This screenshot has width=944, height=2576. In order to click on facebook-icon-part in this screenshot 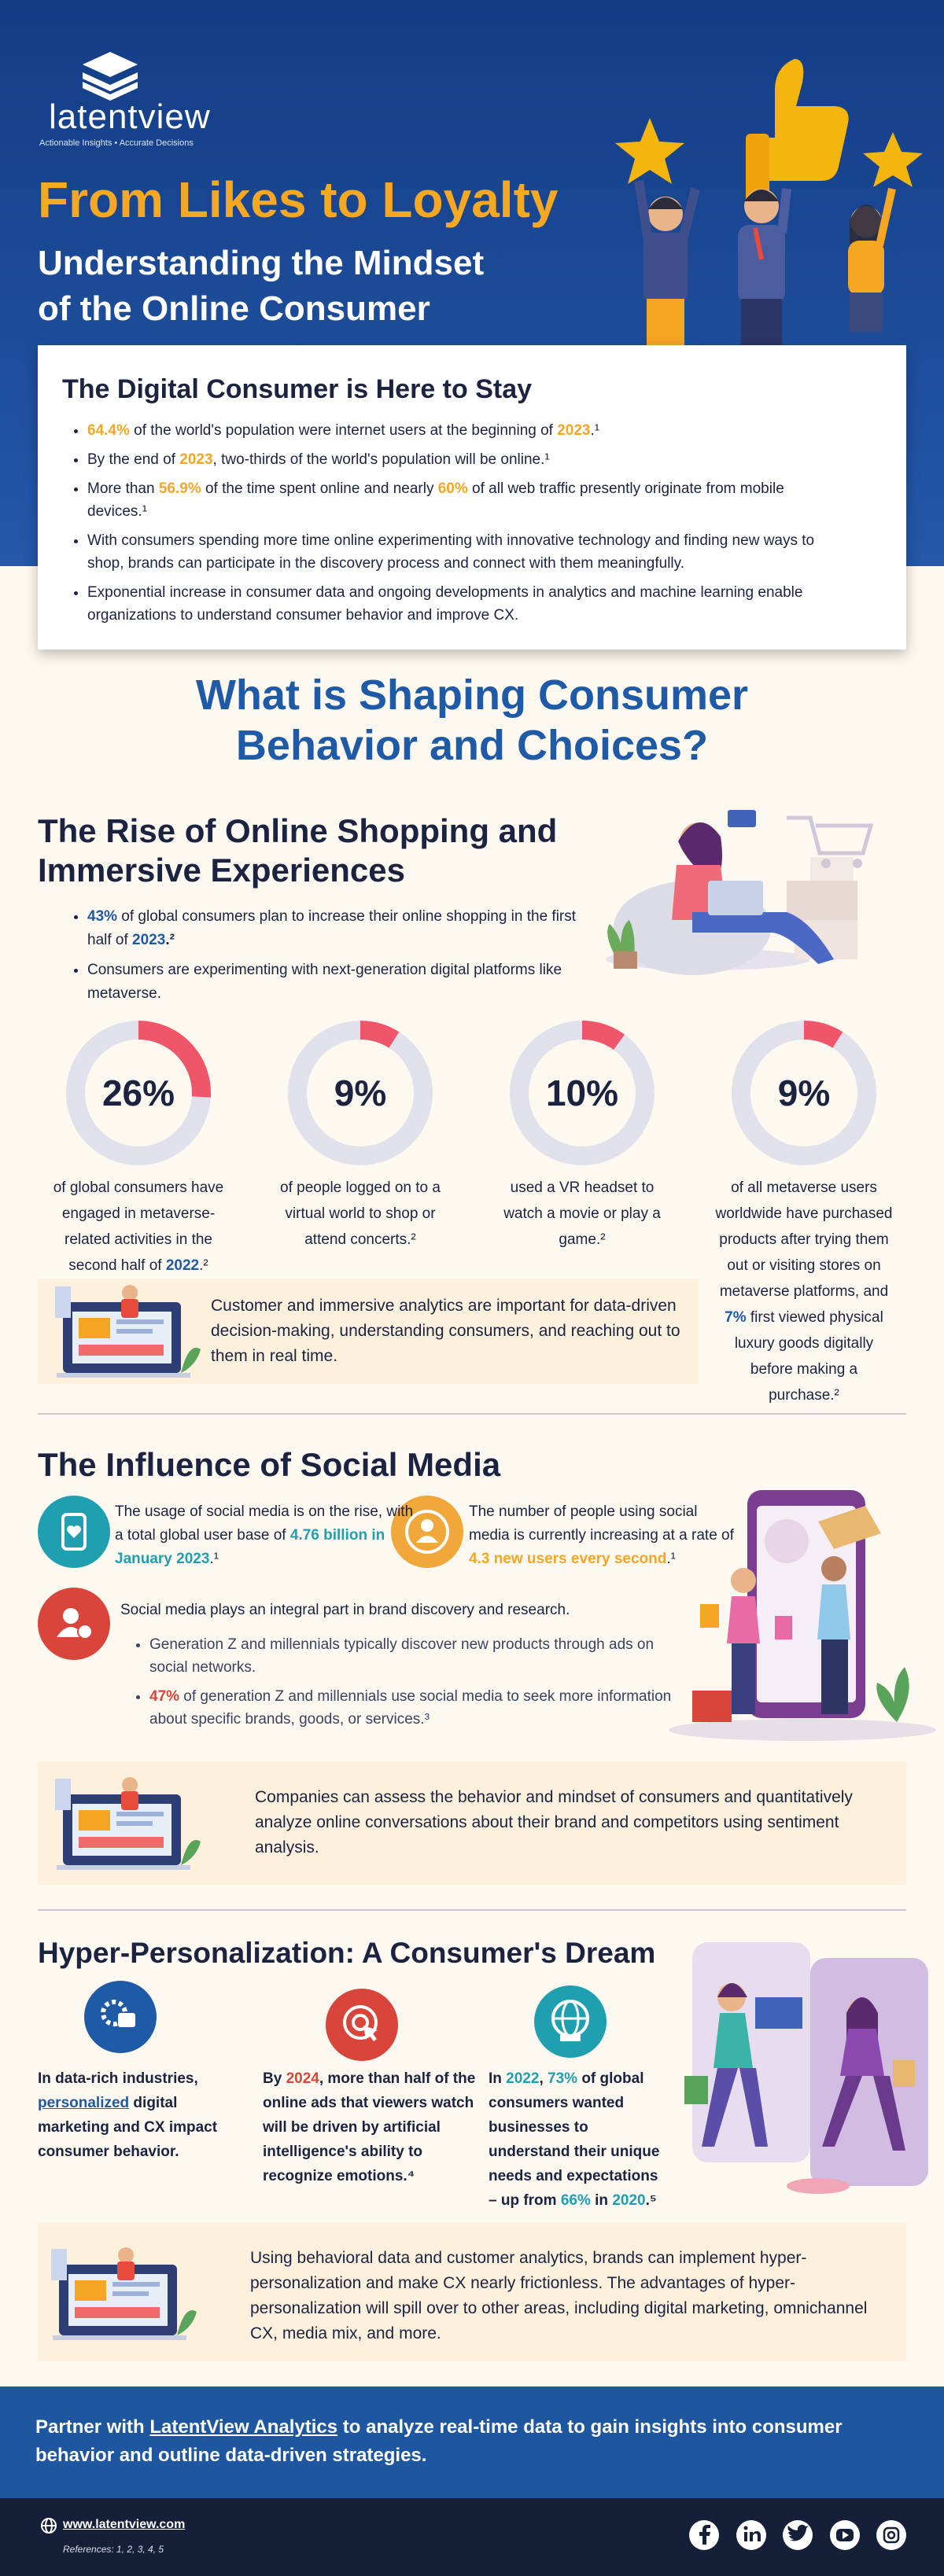, I will do `click(704, 2535)`.